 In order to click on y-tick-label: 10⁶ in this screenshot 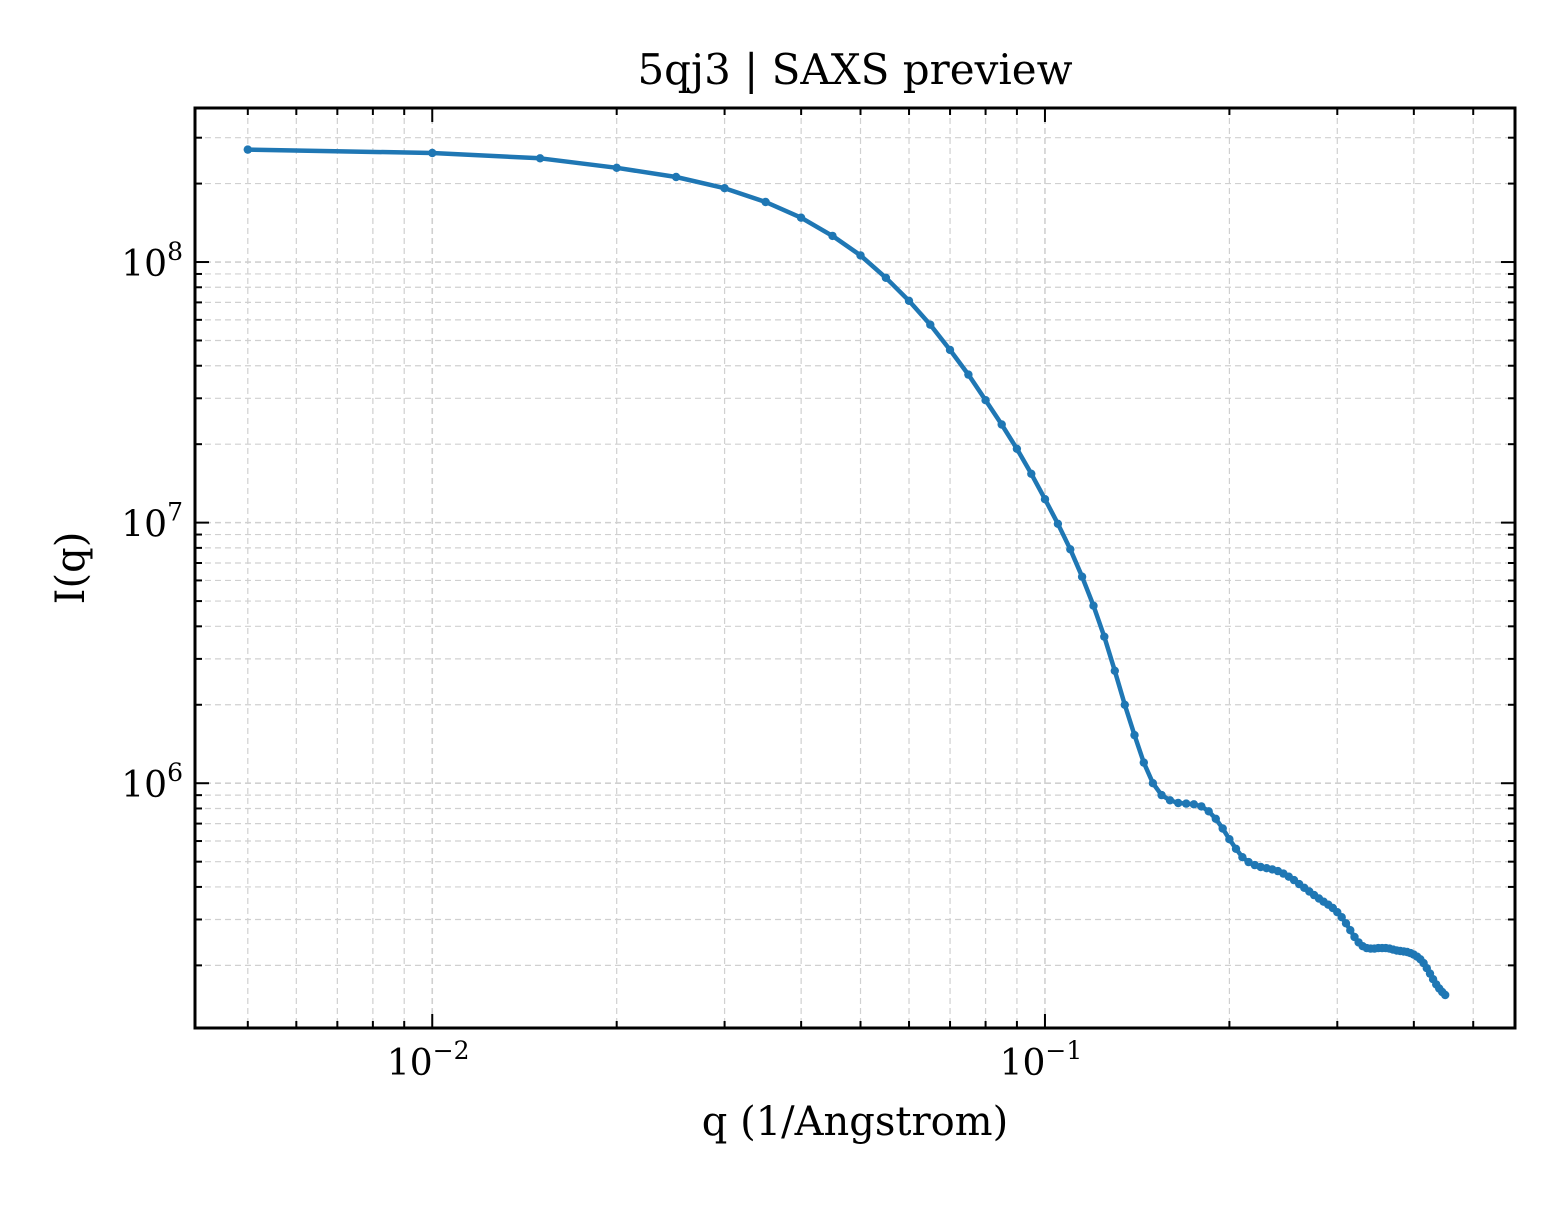, I will do `click(152, 782)`.